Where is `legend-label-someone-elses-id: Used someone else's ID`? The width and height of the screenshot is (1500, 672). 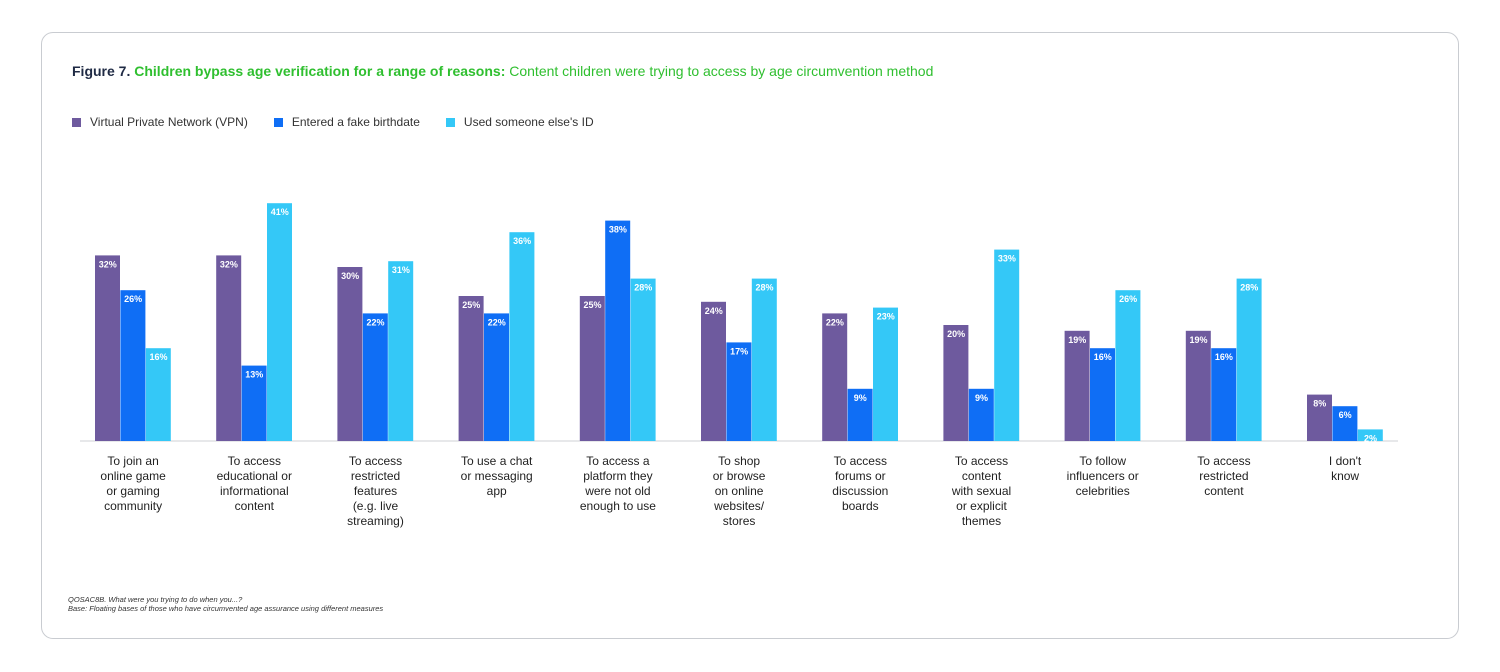 legend-label-someone-elses-id: Used someone else's ID is located at coordinates (528, 122).